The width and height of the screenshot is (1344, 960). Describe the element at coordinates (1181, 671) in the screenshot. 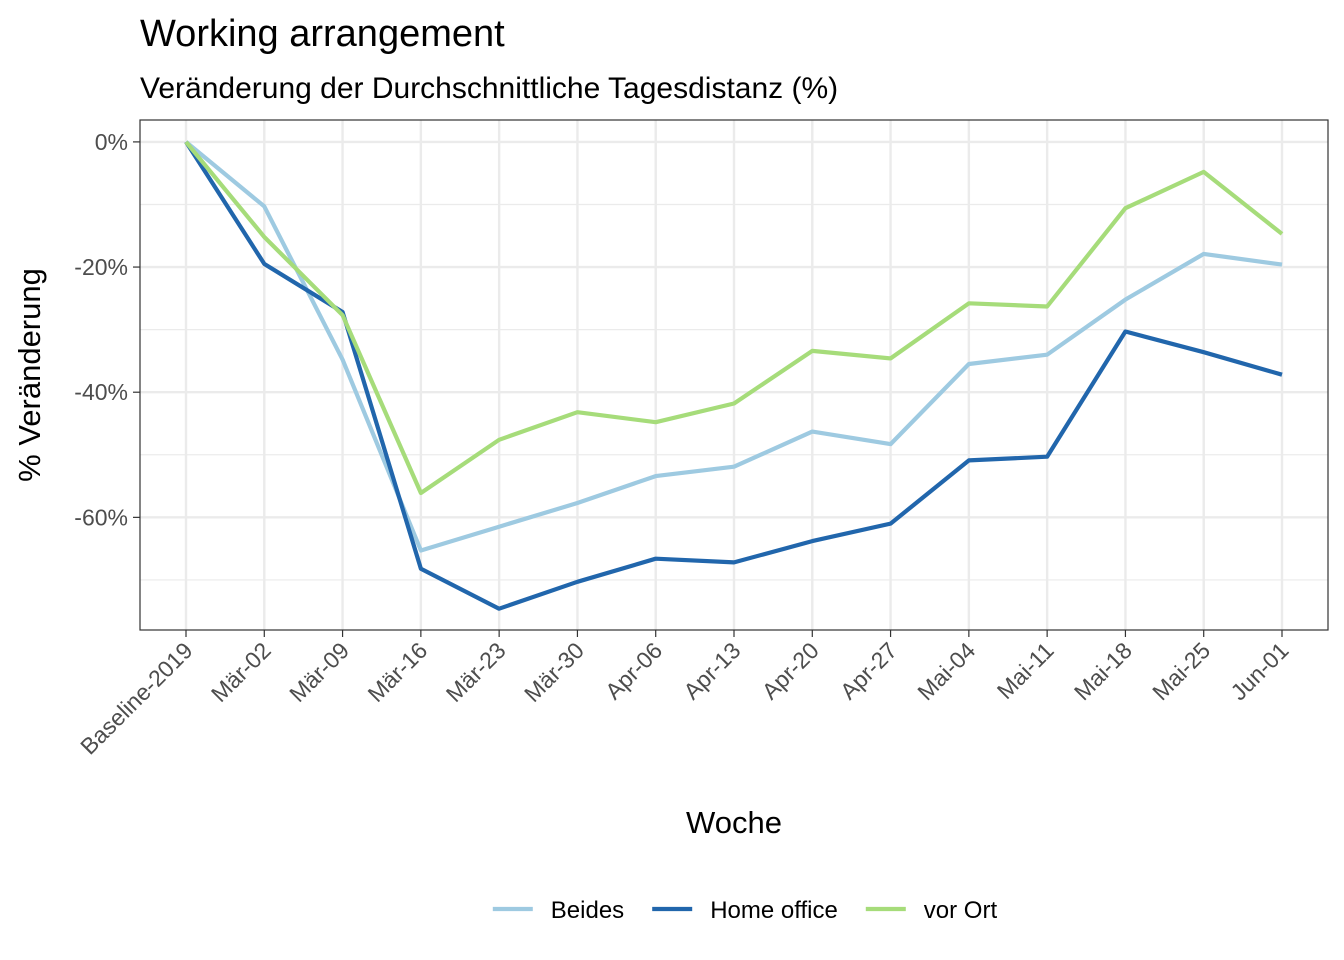

I see `x-tick-label: Mai-25` at that location.